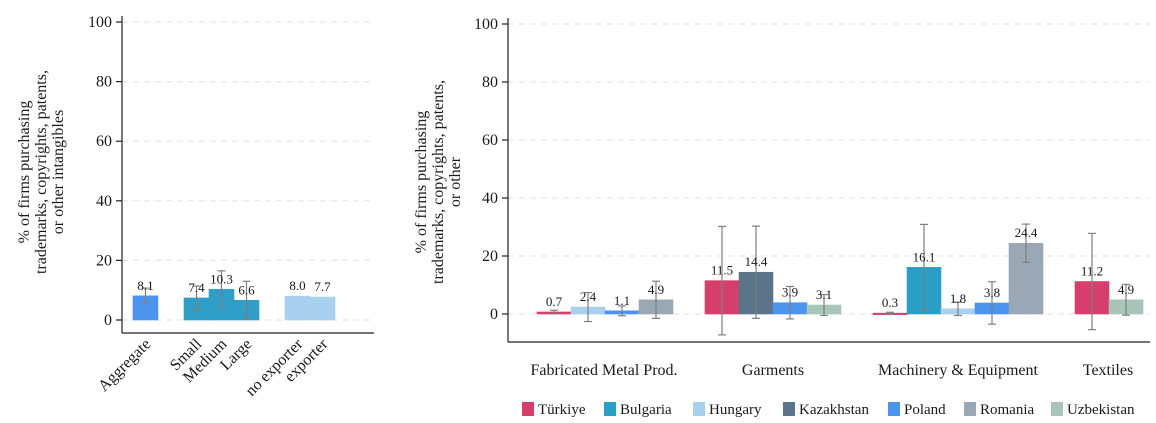 This screenshot has height=423, width=1156. I want to click on right-y-tick-label: 40, so click(490, 198).